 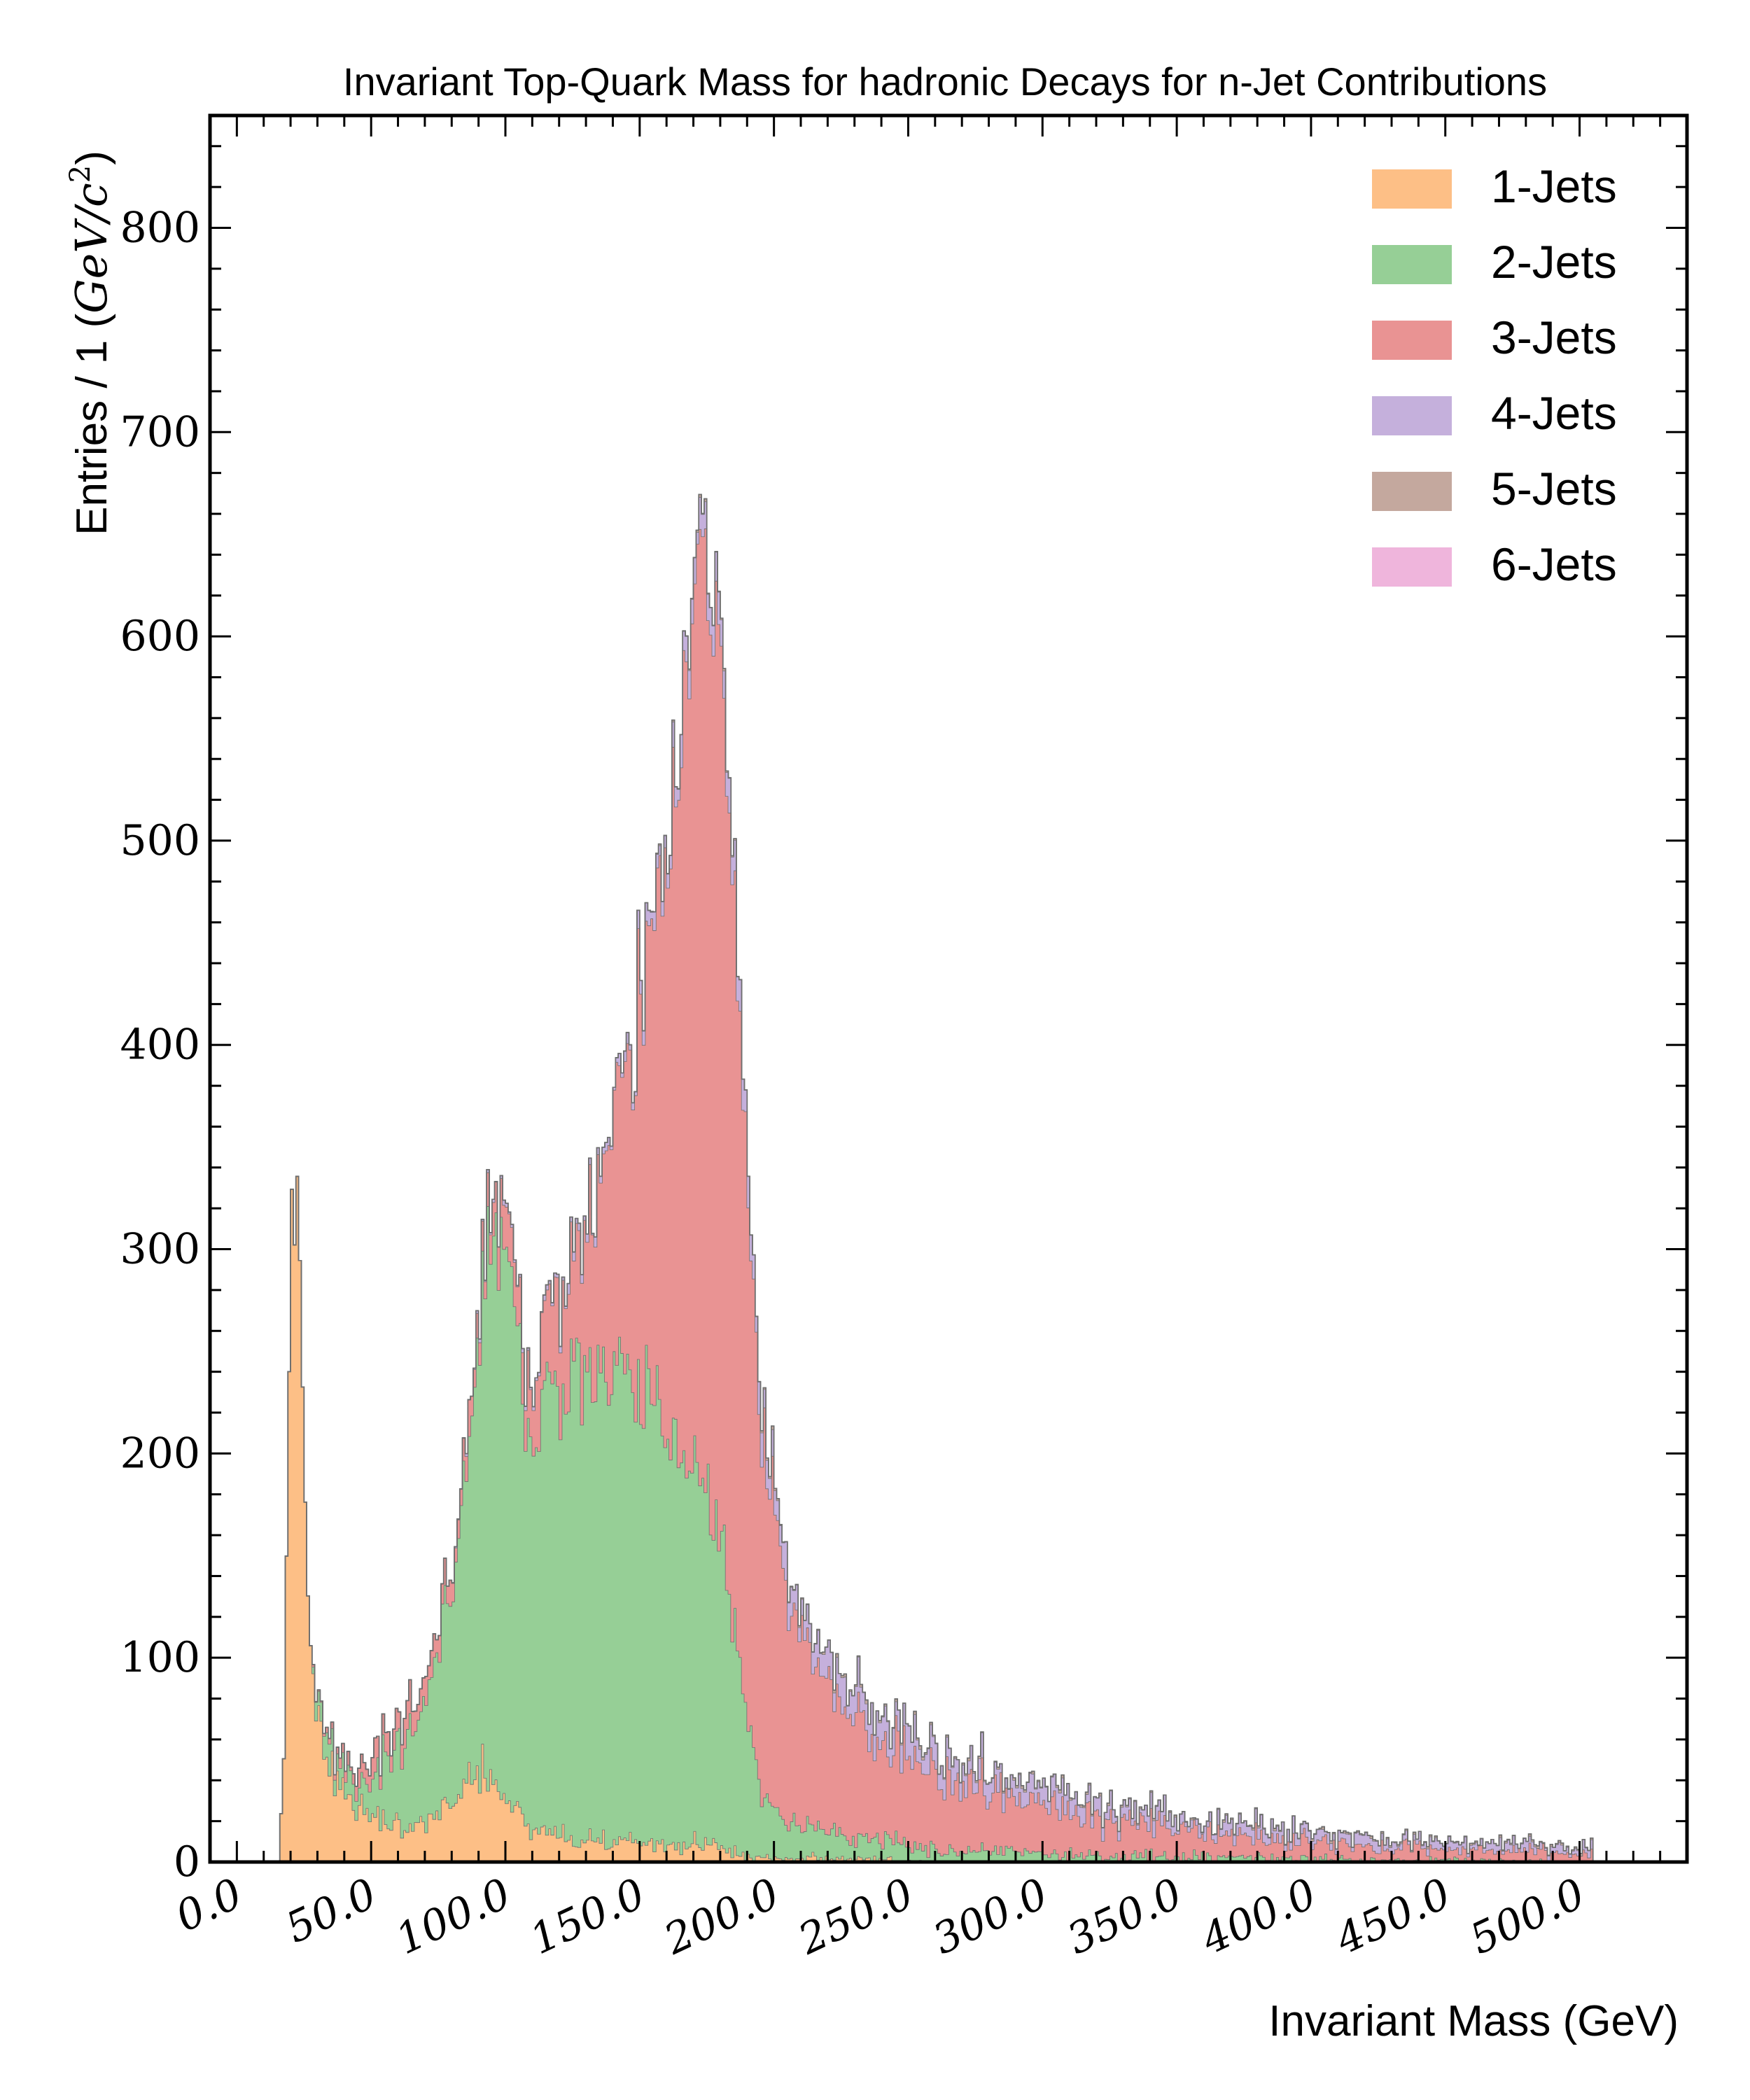 What do you see at coordinates (990, 1916) in the screenshot?
I see `x-tick-label: 300.0` at bounding box center [990, 1916].